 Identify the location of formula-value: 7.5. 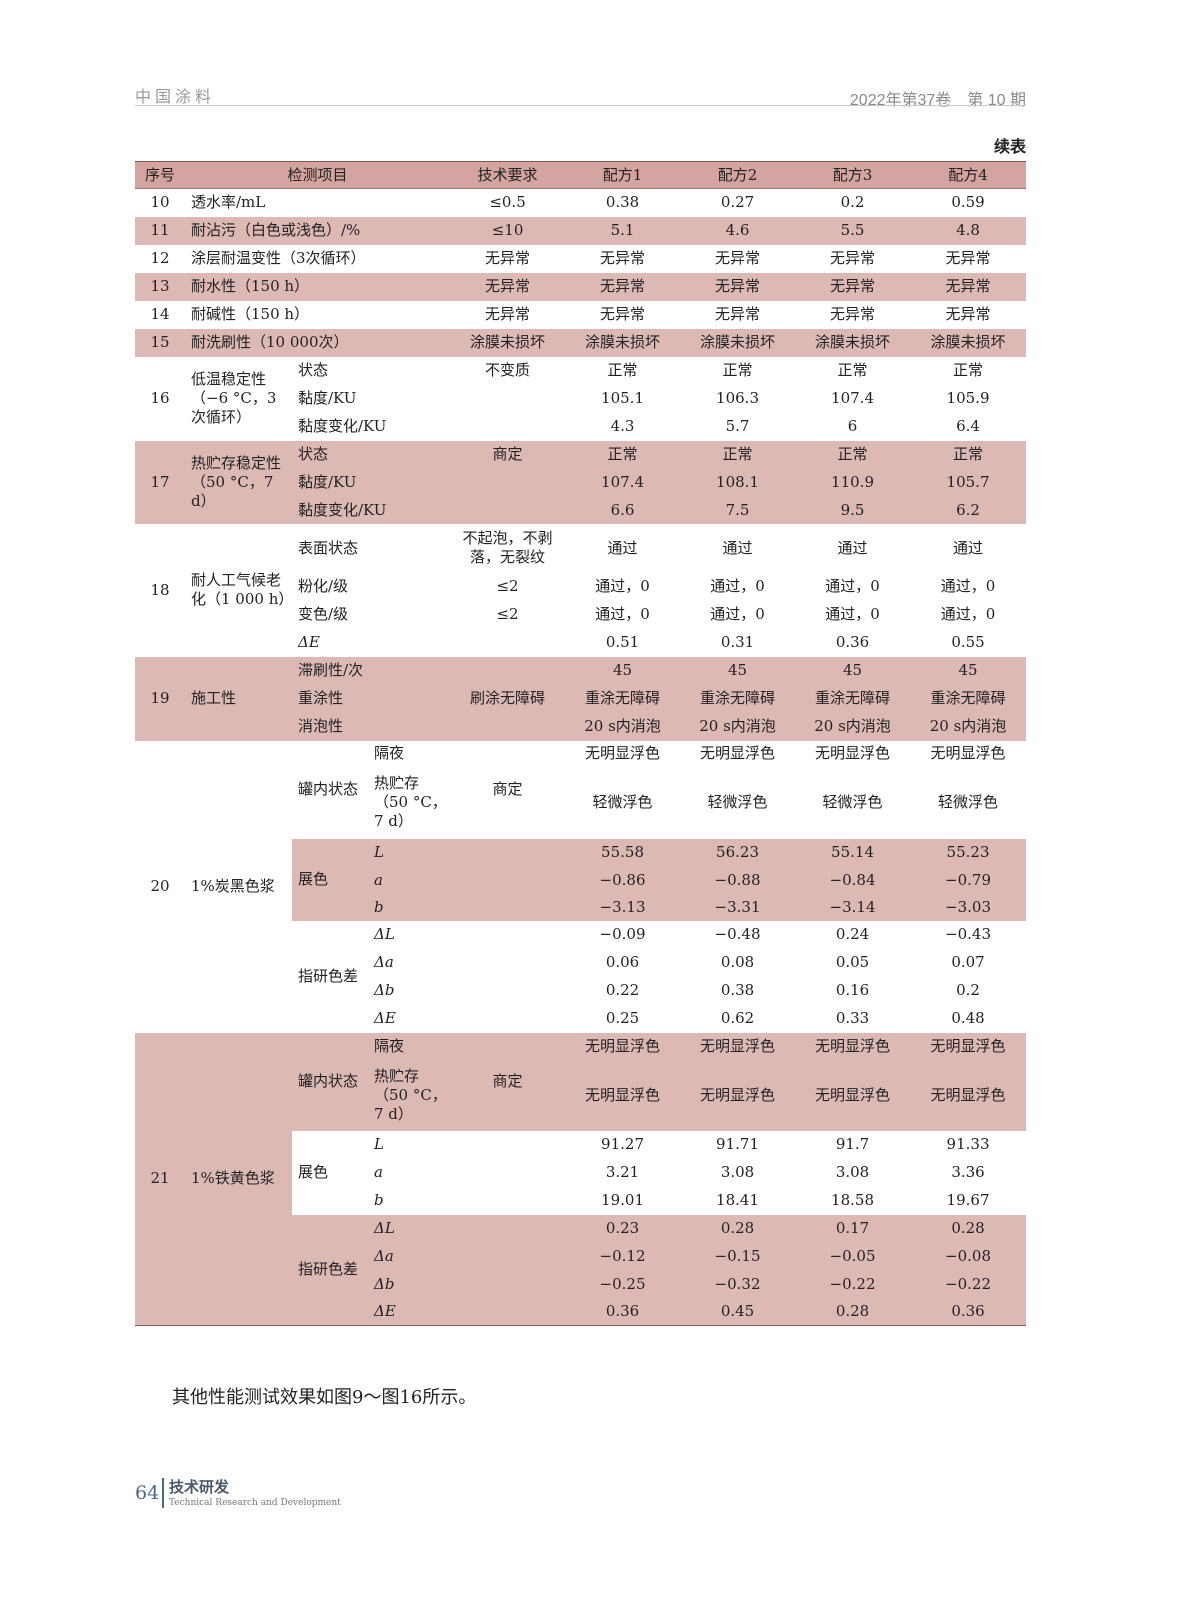
(738, 510).